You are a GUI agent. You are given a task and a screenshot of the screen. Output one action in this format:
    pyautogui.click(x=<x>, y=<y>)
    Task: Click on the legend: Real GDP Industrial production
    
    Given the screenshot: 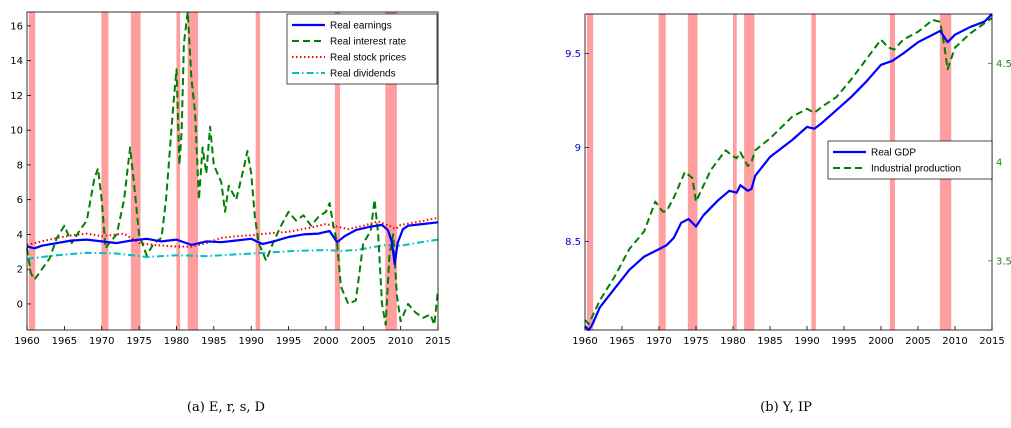 What is the action you would take?
    pyautogui.click(x=910, y=160)
    